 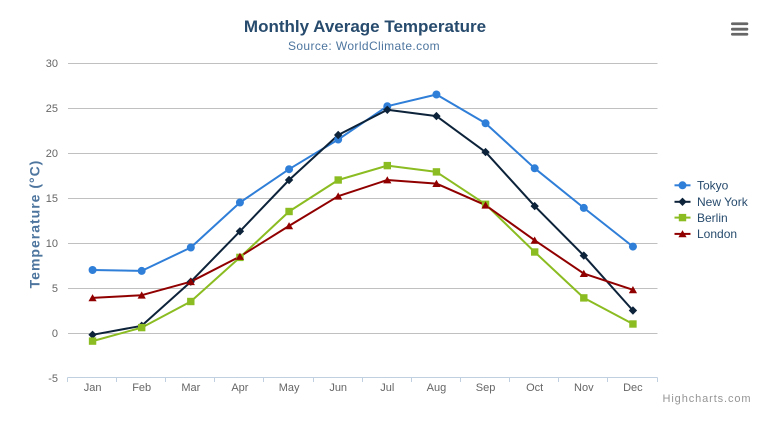 What do you see at coordinates (190, 388) in the screenshot?
I see `svg-text: Mar` at bounding box center [190, 388].